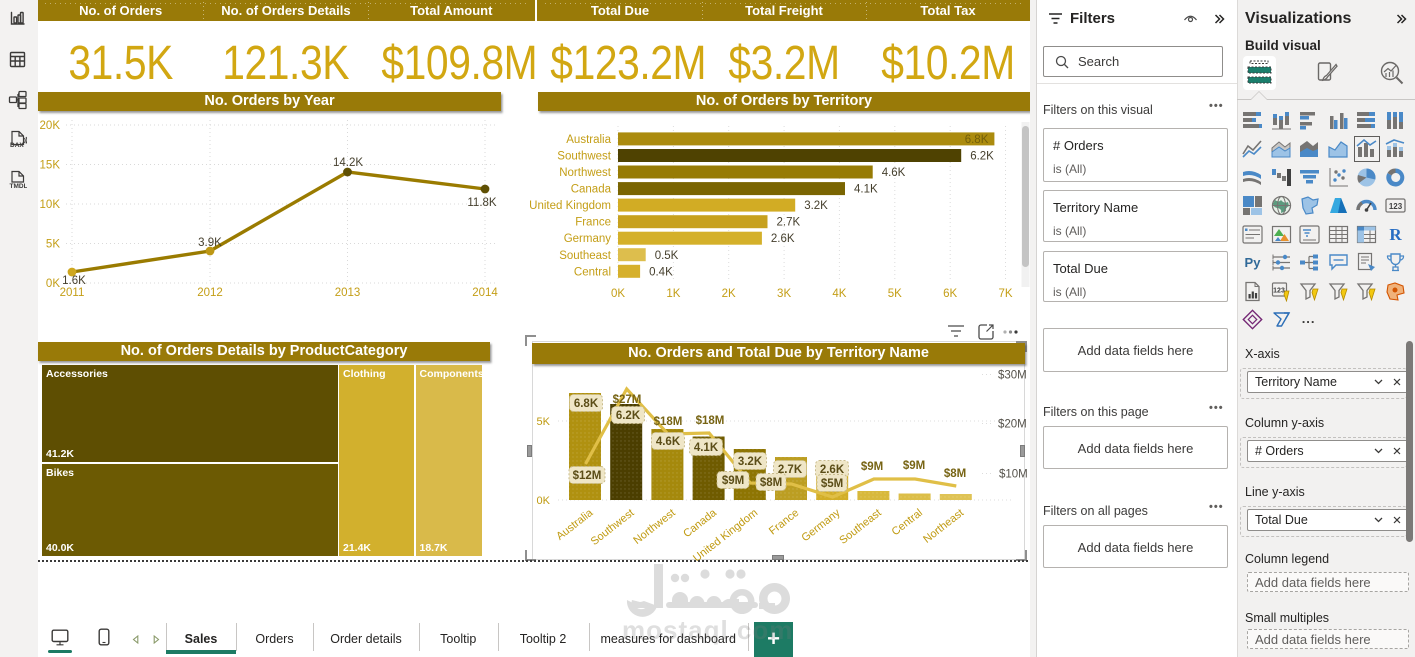 This screenshot has width=1415, height=657. I want to click on svg-text: 3.9K, so click(210, 243).